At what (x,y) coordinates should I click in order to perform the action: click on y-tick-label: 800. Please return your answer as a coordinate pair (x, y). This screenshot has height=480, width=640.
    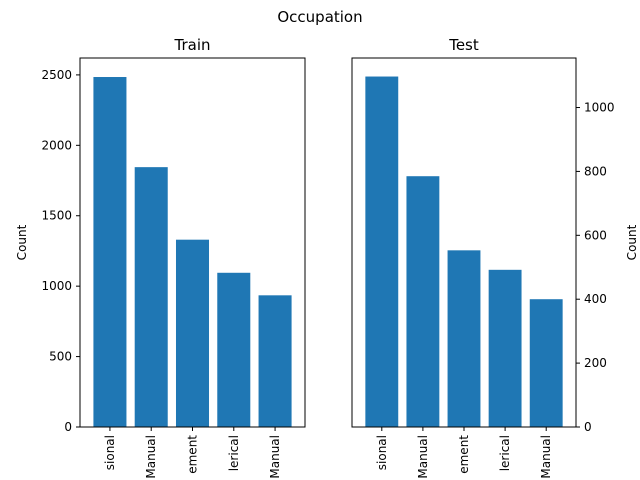
    Looking at the image, I should click on (595, 171).